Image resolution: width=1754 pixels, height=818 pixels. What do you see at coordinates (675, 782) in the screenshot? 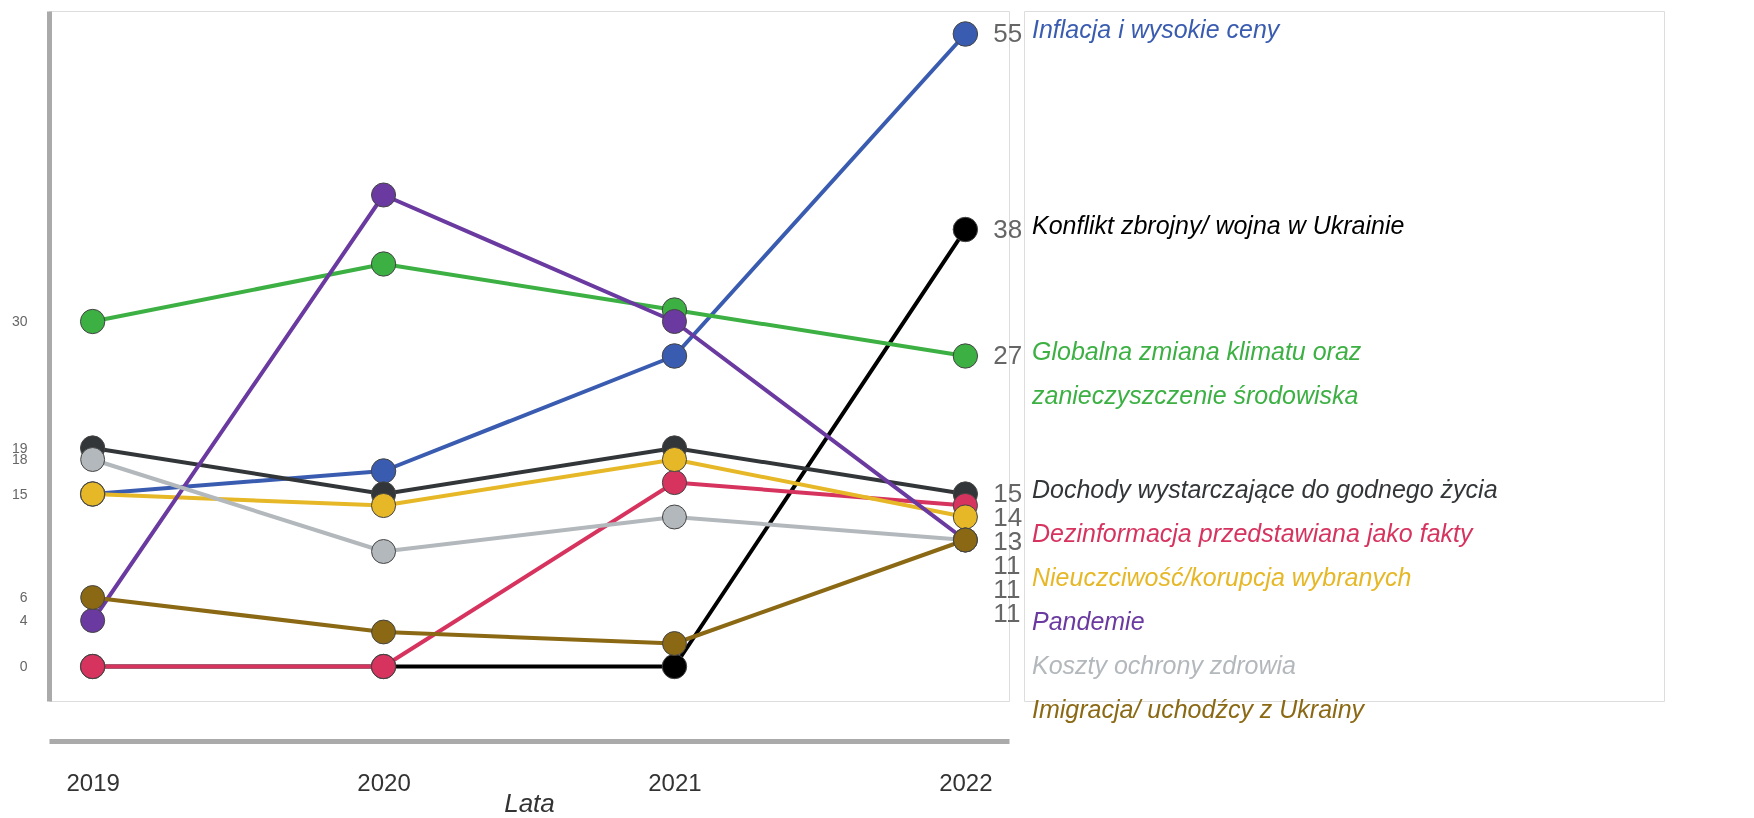
I see `x-tick-label: 2021` at bounding box center [675, 782].